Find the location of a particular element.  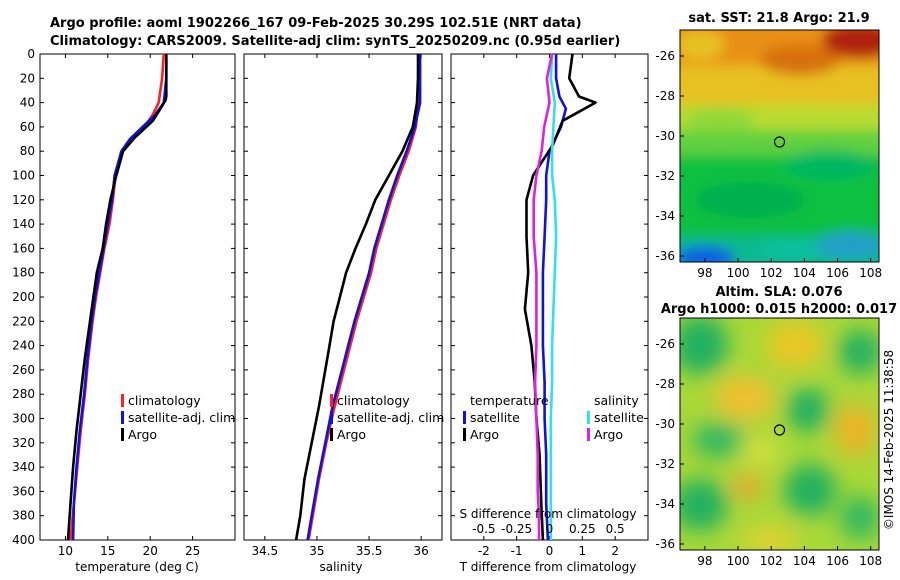

depth-tick-label: 200 is located at coordinates (23, 297).